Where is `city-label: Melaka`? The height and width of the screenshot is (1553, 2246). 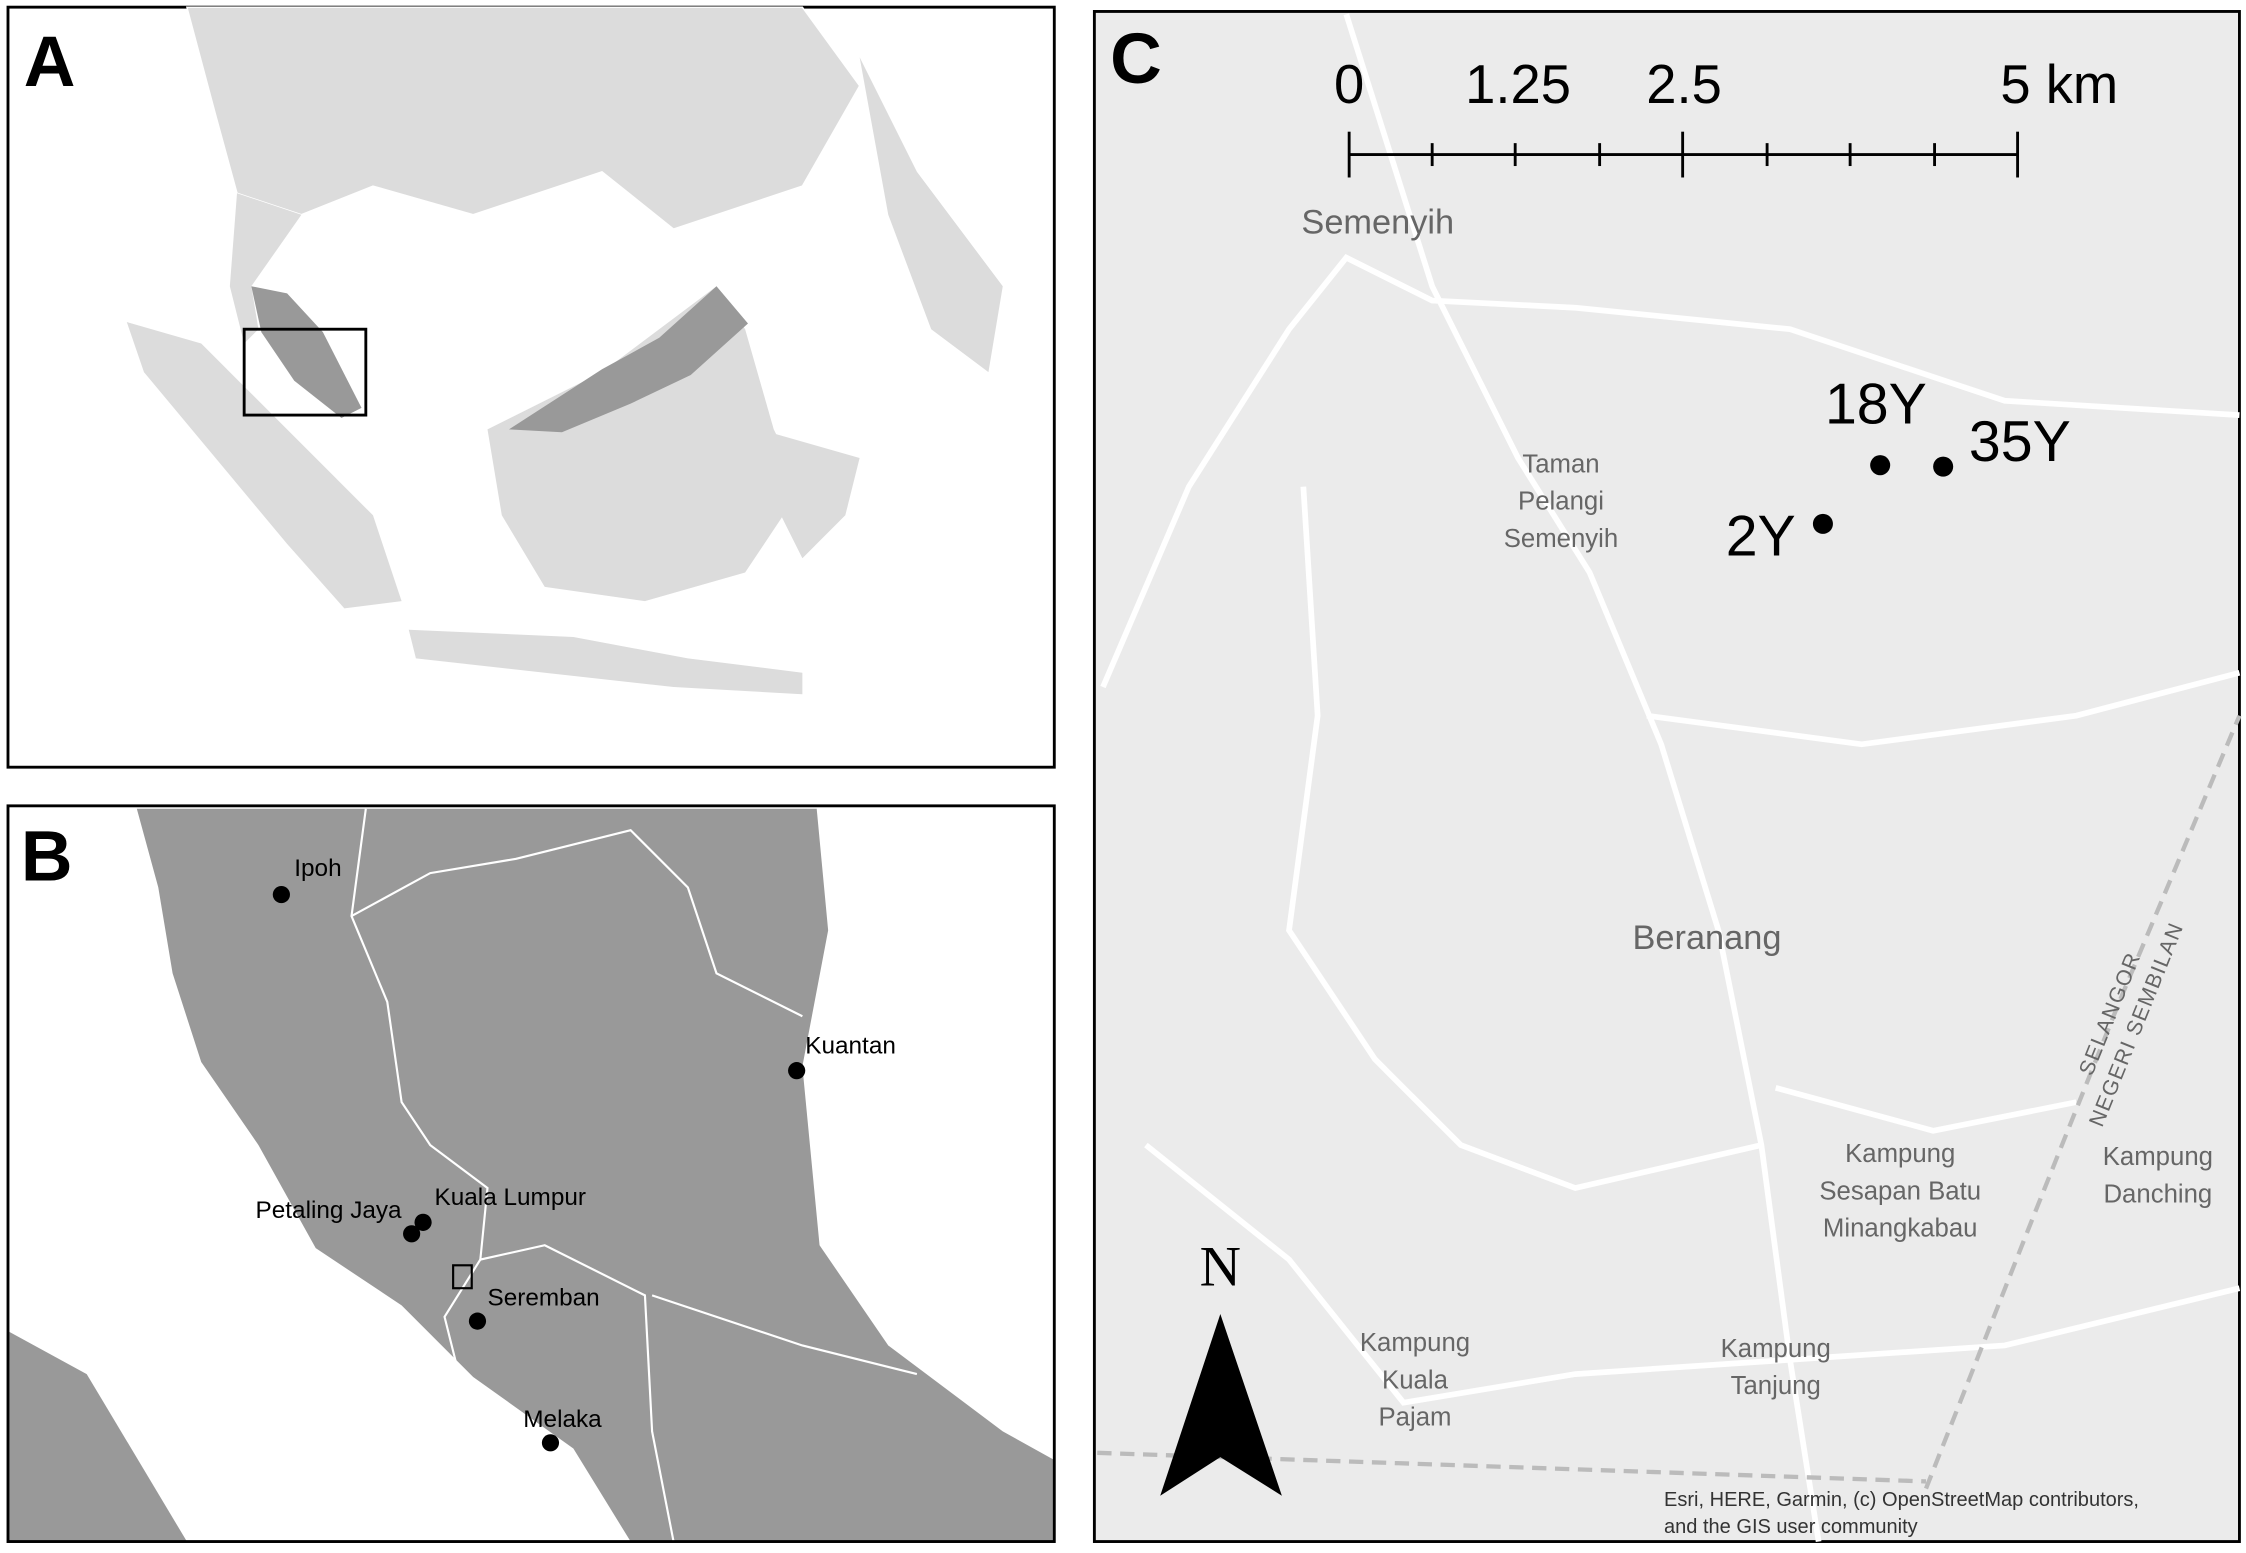 city-label: Melaka is located at coordinates (562, 1419).